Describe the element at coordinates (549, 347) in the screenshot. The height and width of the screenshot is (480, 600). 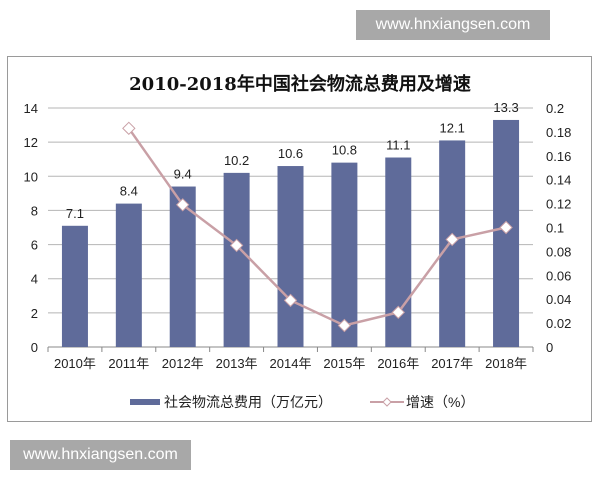
I see `right-axis-tick: 0` at that location.